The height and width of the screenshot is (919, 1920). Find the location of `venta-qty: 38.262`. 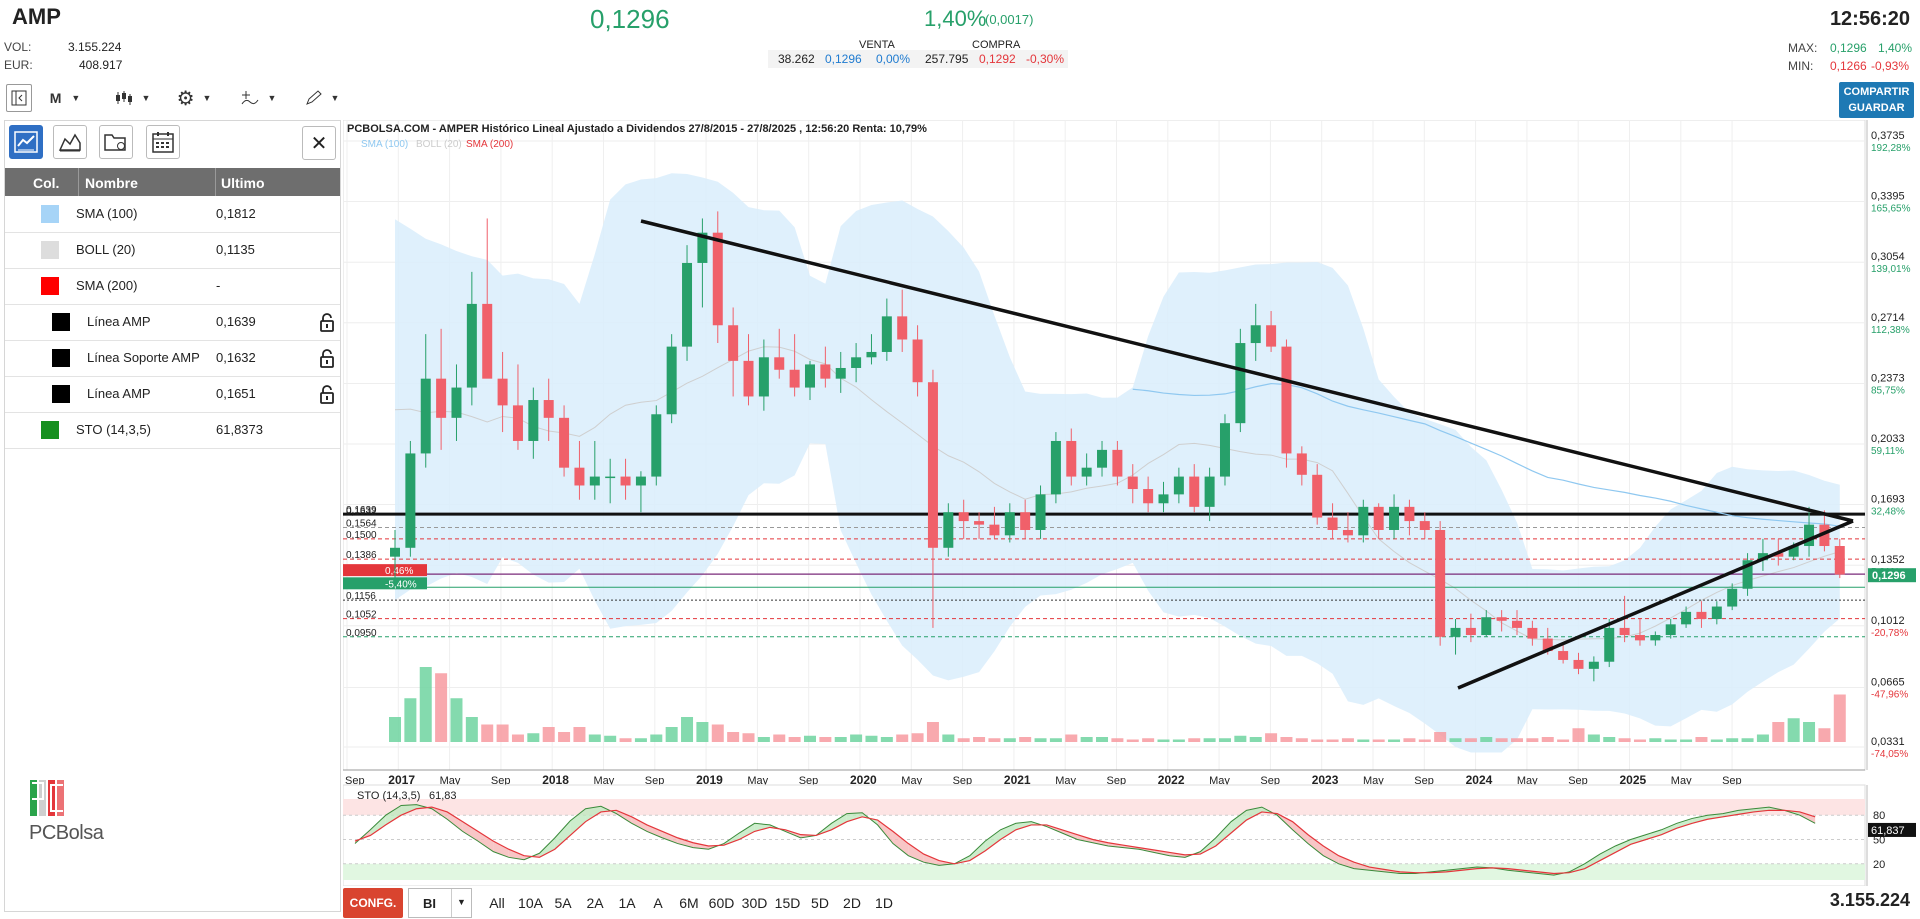

venta-qty: 38.262 is located at coordinates (796, 59).